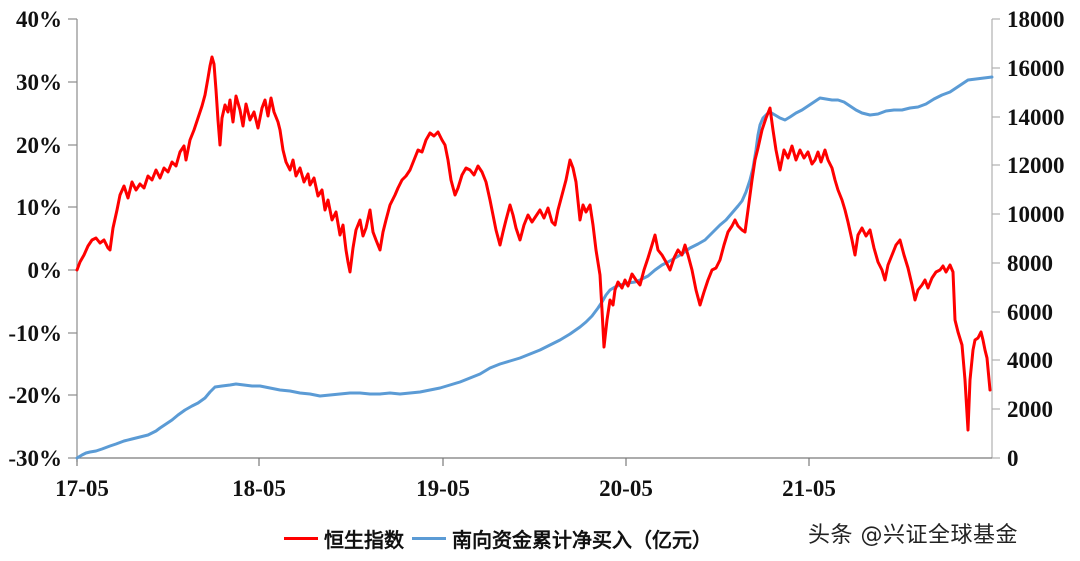 This screenshot has width=1080, height=561. I want to click on x-axis-ticks, so click(443, 462).